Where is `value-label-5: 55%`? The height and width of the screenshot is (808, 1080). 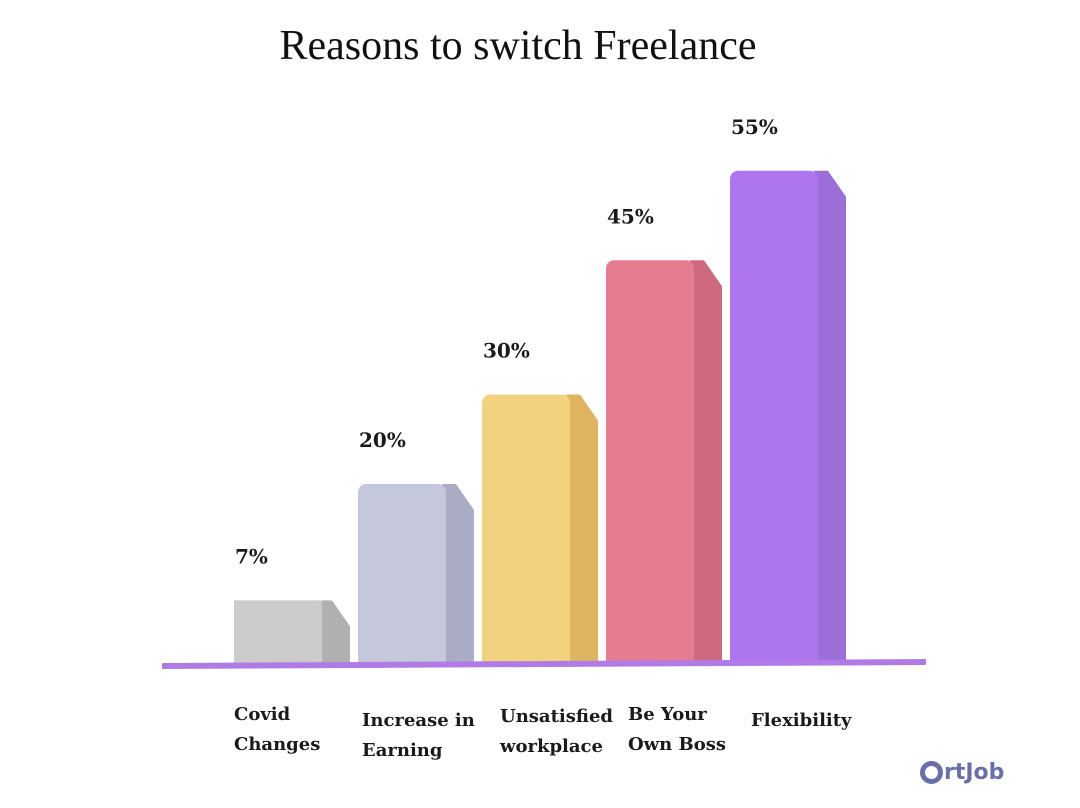
value-label-5: 55% is located at coordinates (754, 127).